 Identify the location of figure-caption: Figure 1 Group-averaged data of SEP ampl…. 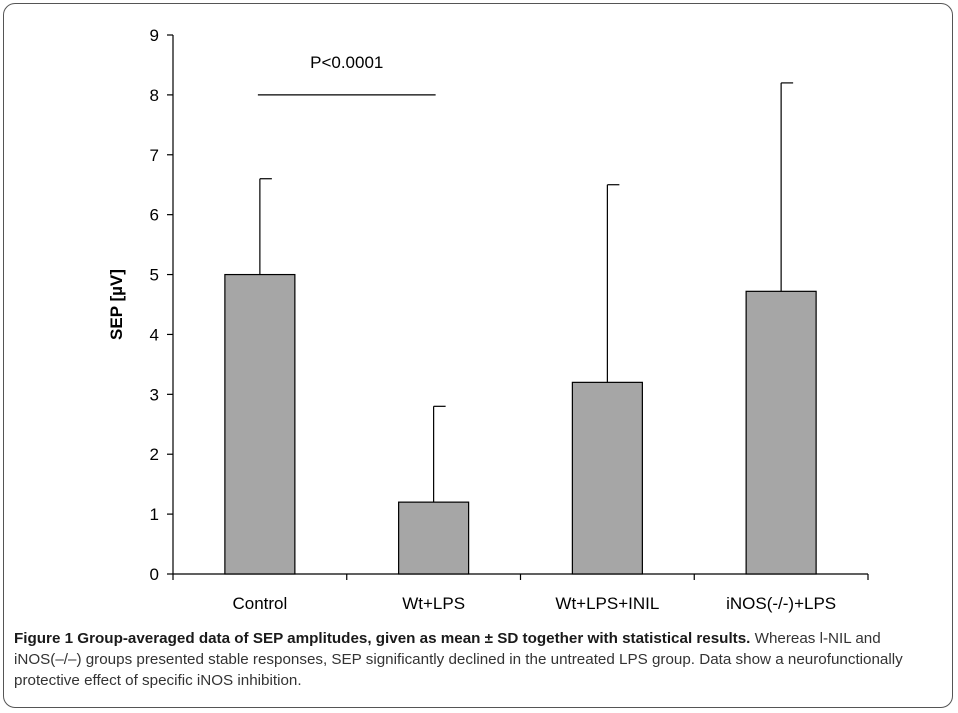
(479, 659).